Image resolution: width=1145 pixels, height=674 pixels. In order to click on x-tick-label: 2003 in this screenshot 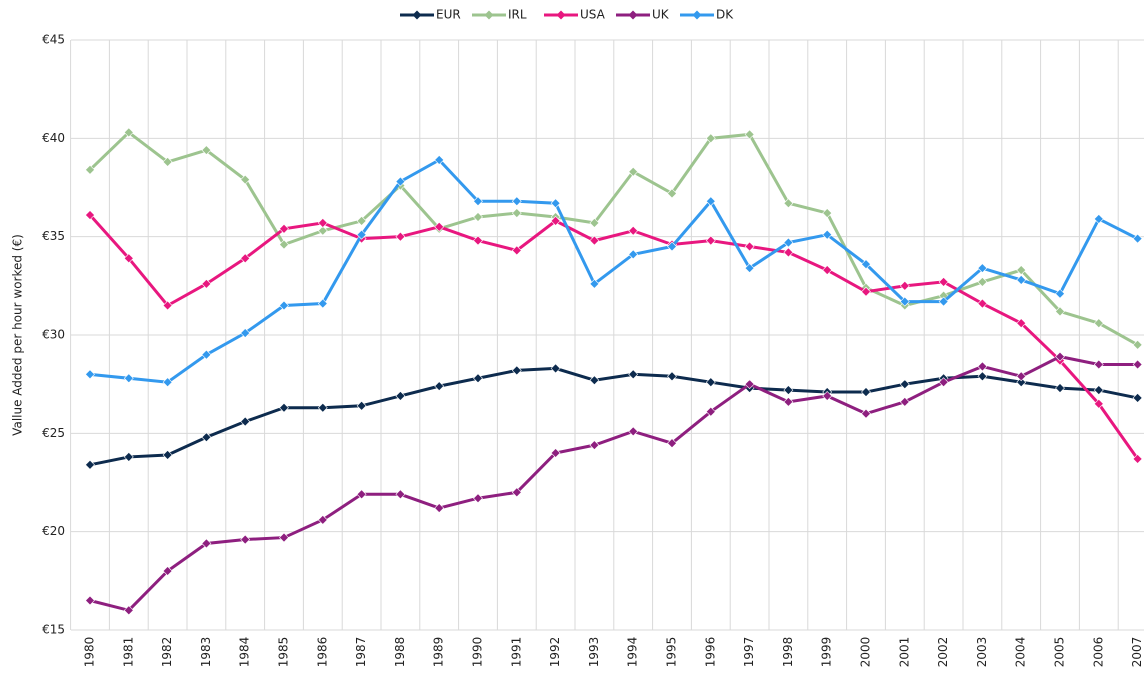, I will do `click(982, 652)`.